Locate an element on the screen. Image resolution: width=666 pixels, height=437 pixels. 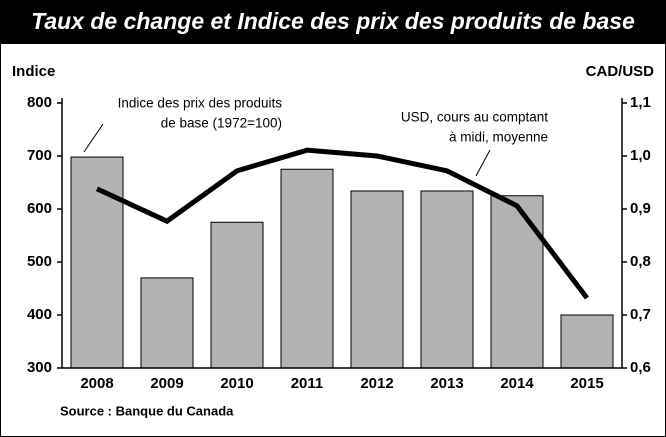
y-tick-label: 700 is located at coordinates (39, 155).